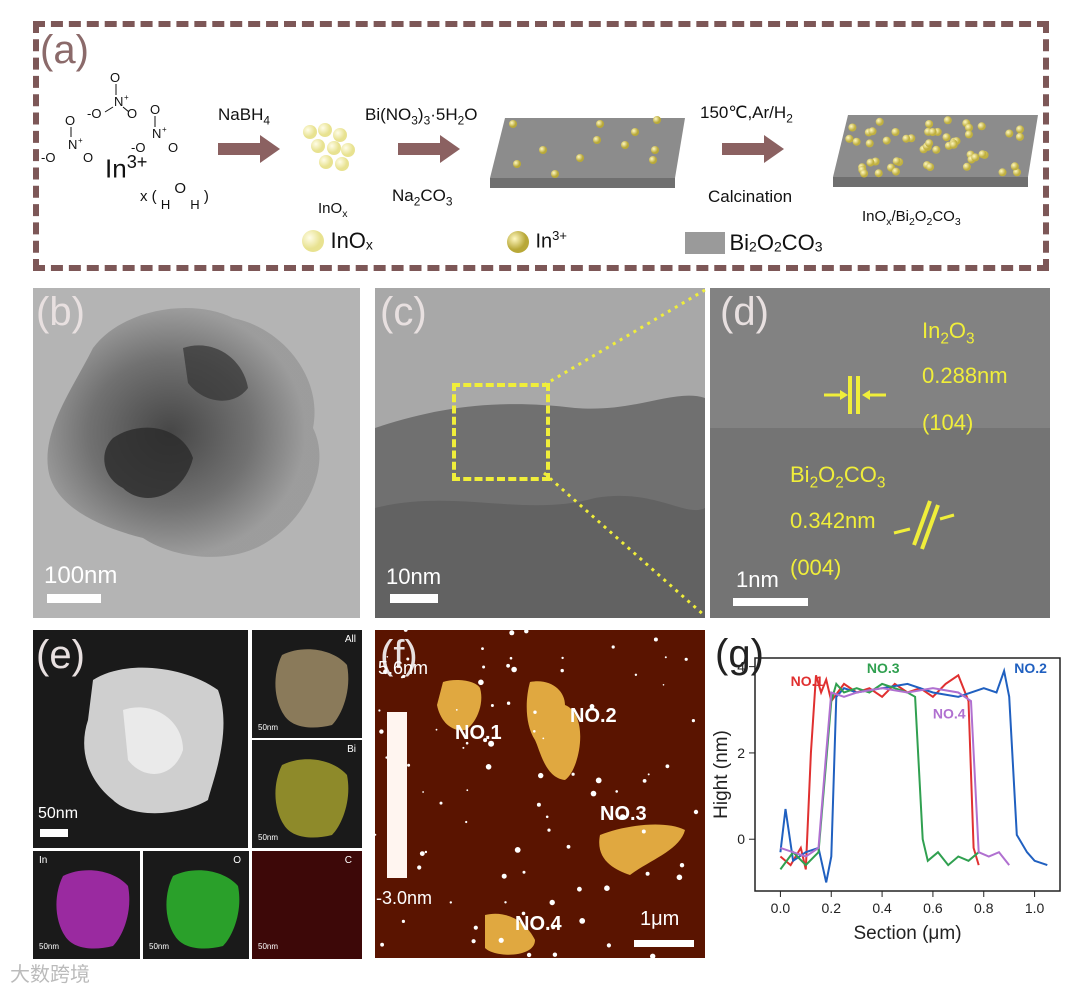 The image size is (1080, 993). I want to click on svg-text: -O, so click(94, 113).